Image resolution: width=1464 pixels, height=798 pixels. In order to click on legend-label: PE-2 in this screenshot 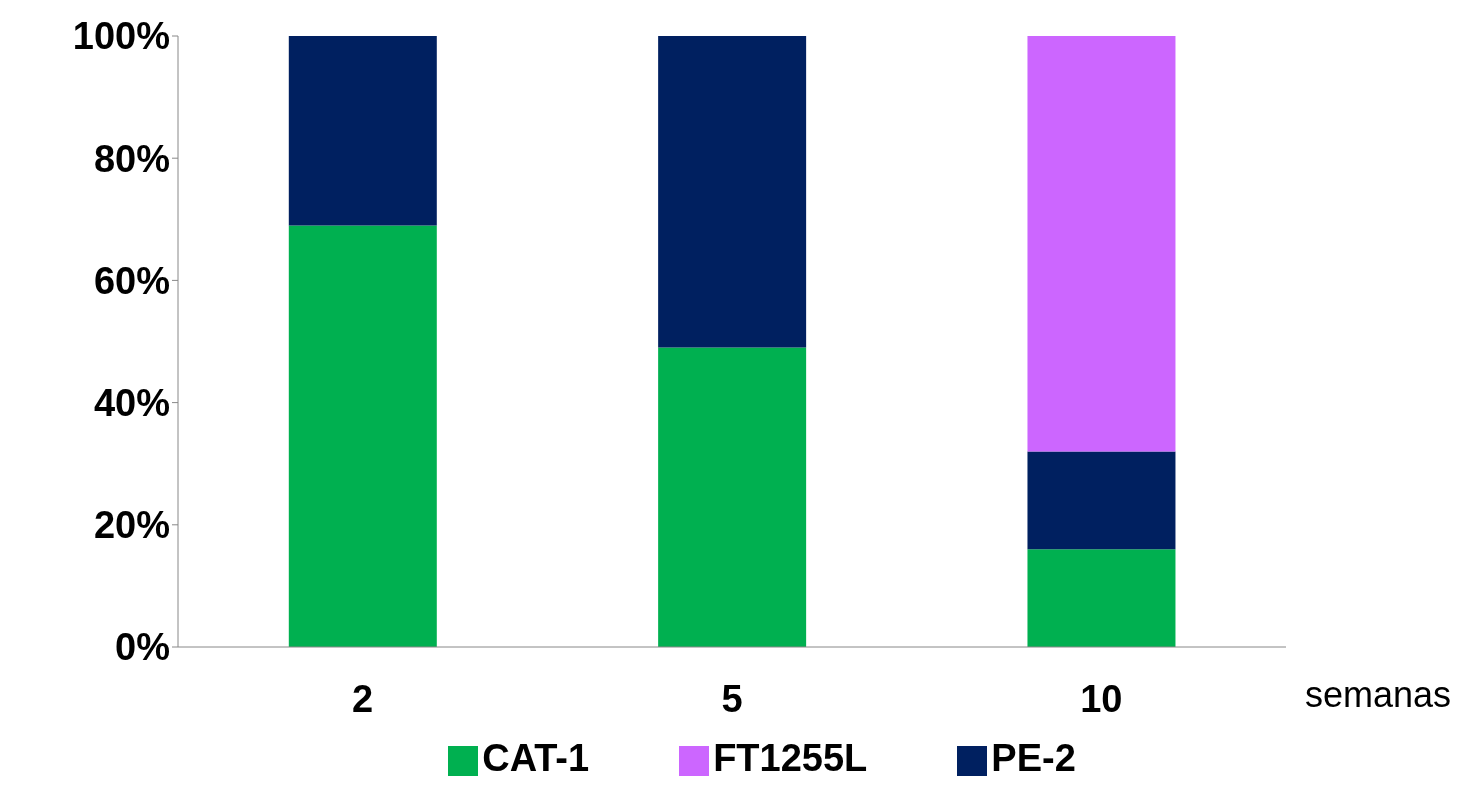, I will do `click(1033, 758)`.